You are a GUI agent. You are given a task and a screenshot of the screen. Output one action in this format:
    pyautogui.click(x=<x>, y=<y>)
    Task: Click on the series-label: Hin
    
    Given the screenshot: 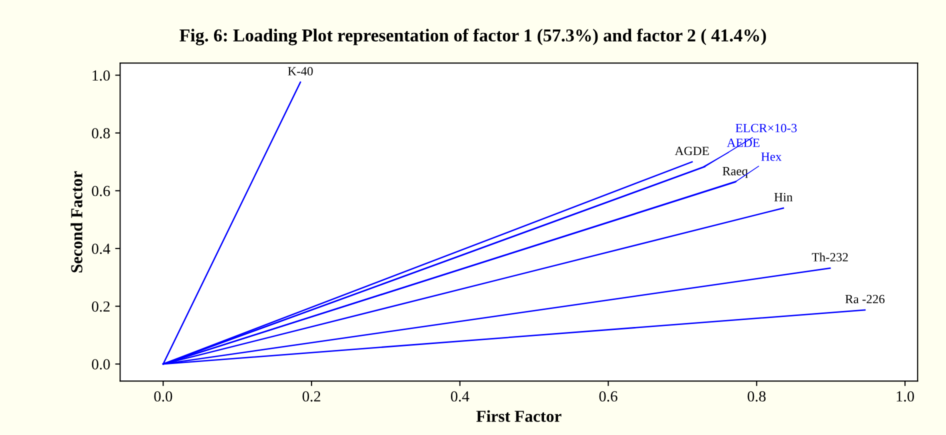 What is the action you would take?
    pyautogui.click(x=783, y=197)
    